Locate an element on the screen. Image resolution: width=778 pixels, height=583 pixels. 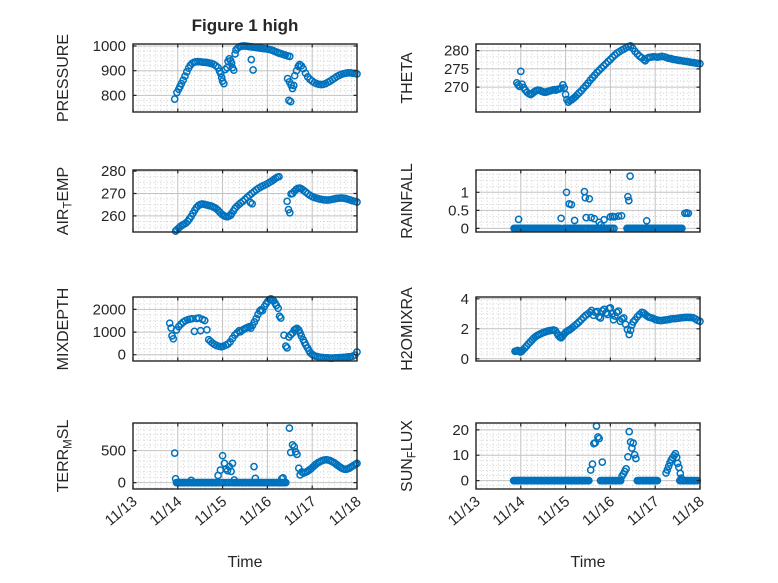
y-tick-label: 2000 is located at coordinates (109, 309).